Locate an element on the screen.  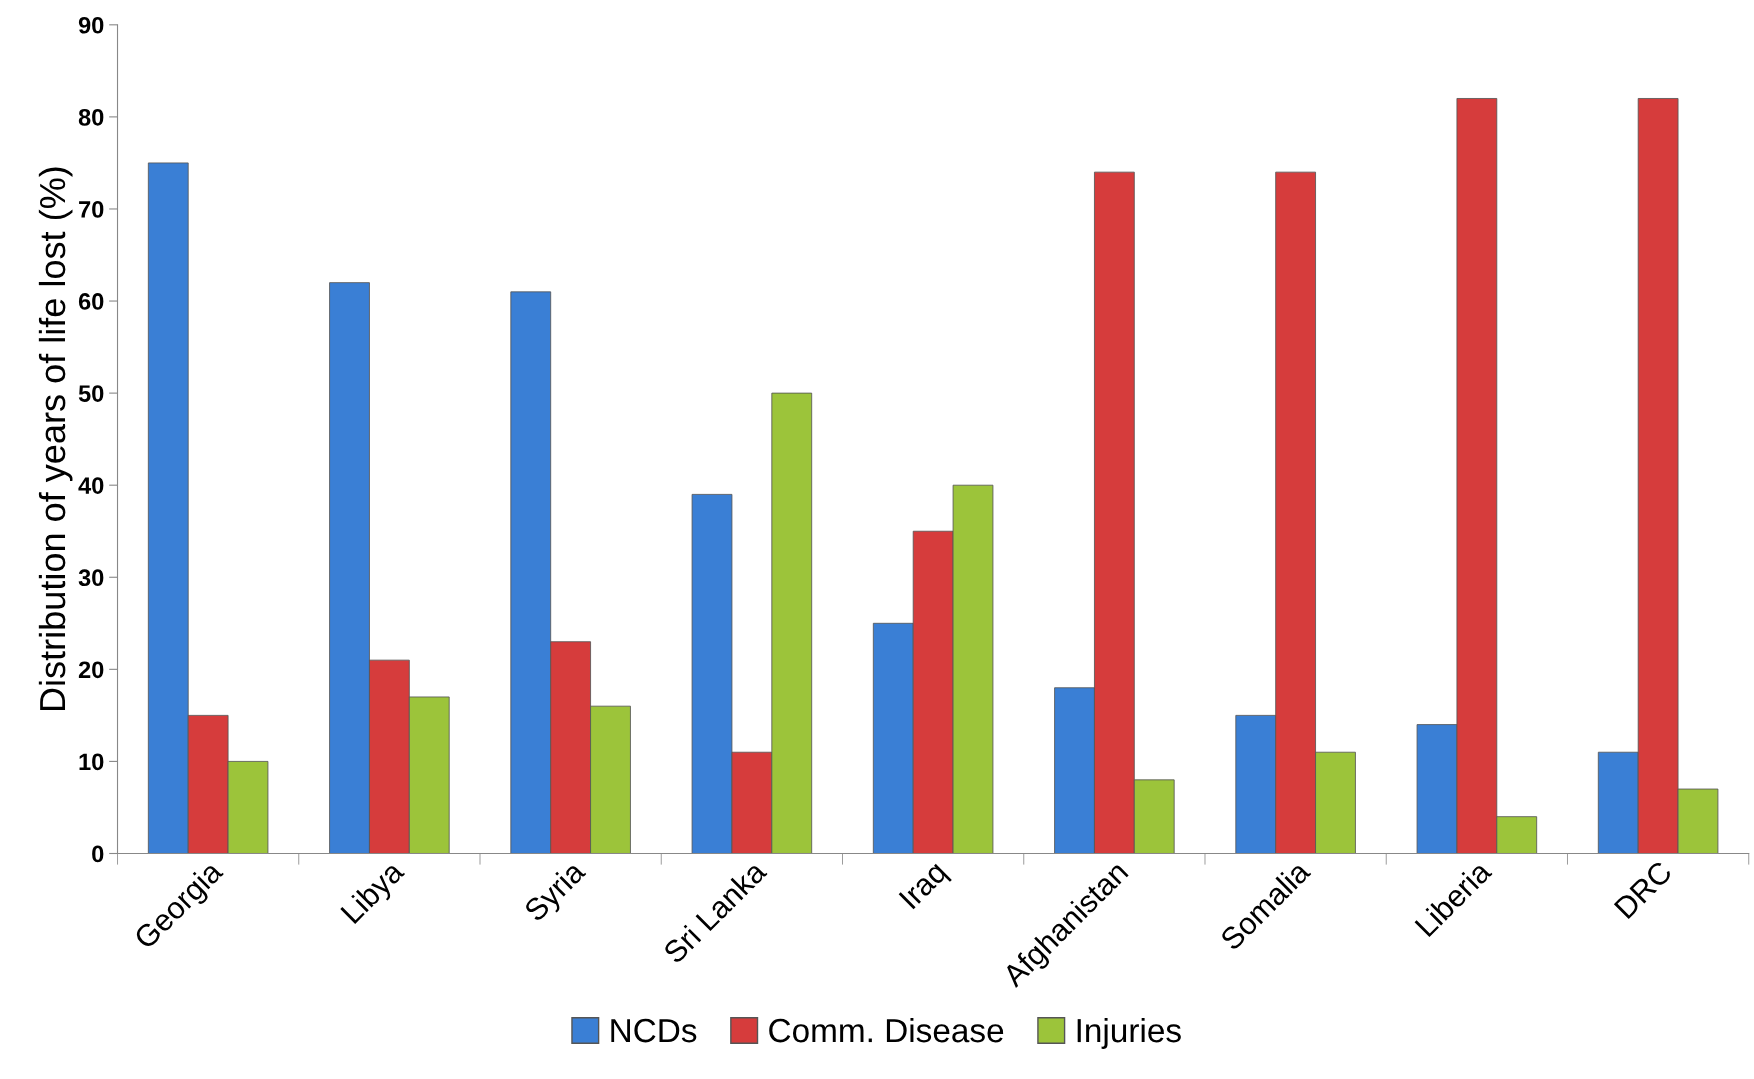
y-tick-label: 0 is located at coordinates (98, 854).